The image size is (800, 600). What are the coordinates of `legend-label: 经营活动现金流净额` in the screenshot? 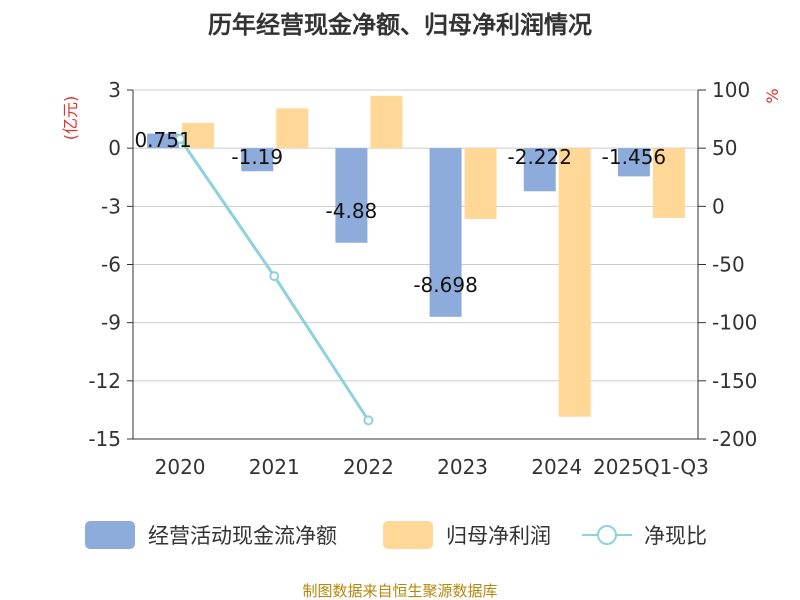 It's located at (242, 536).